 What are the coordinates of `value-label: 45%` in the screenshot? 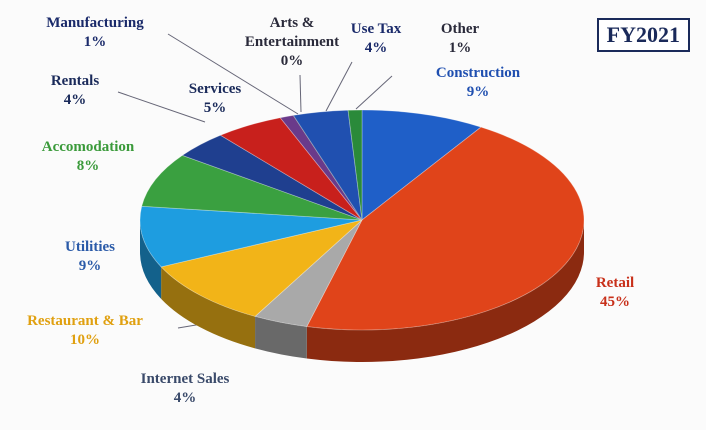 It's located at (614, 302).